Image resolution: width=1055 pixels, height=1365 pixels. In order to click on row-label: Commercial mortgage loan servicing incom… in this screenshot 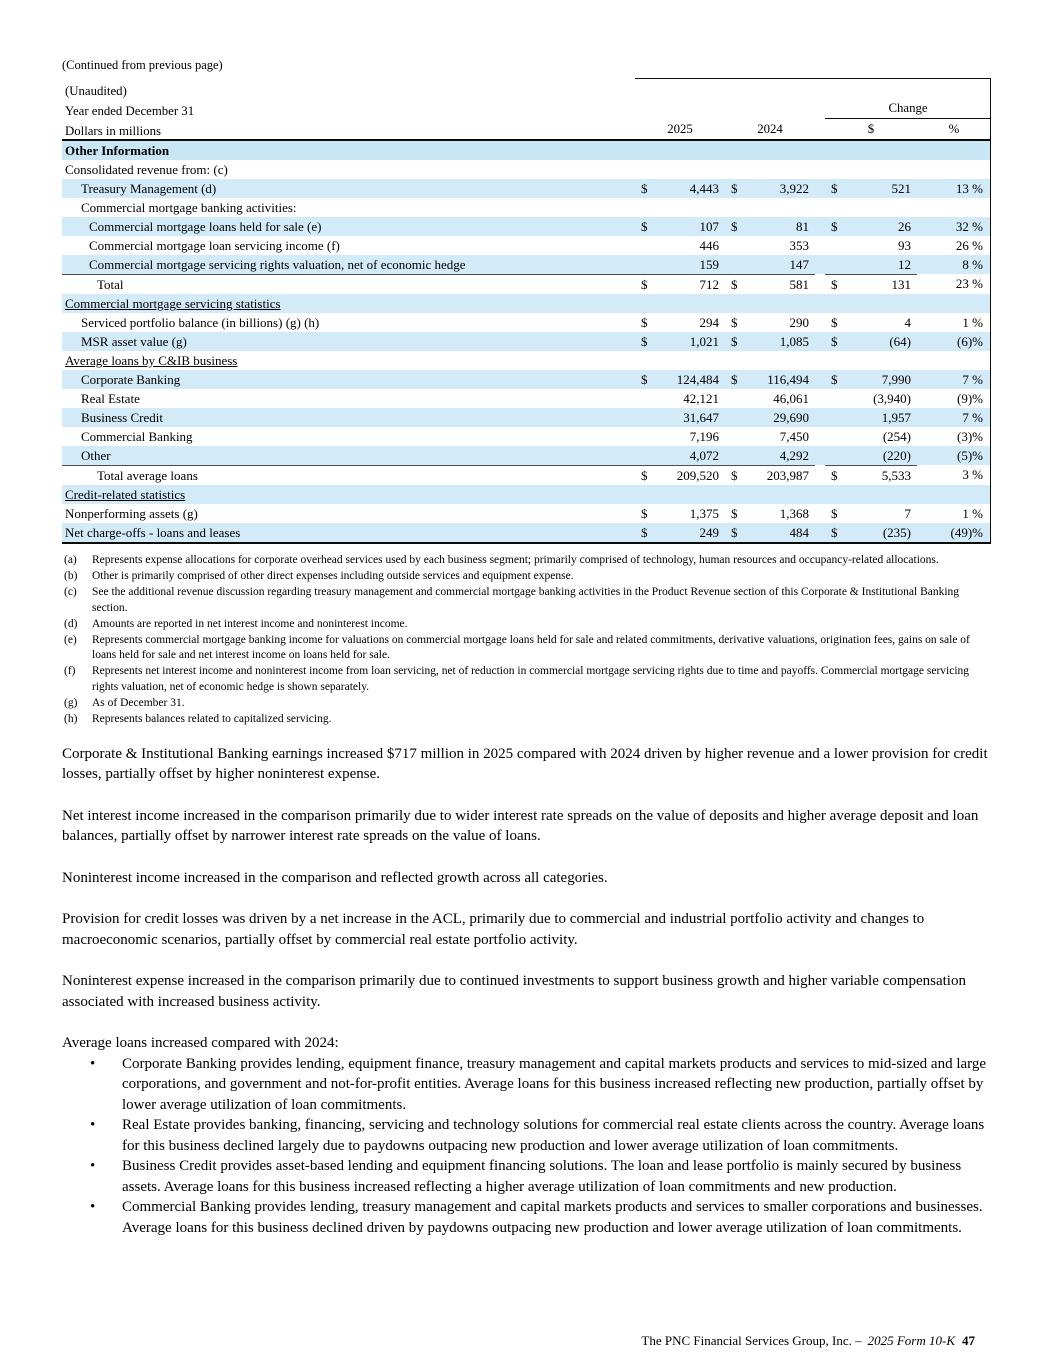, I will do `click(214, 245)`.